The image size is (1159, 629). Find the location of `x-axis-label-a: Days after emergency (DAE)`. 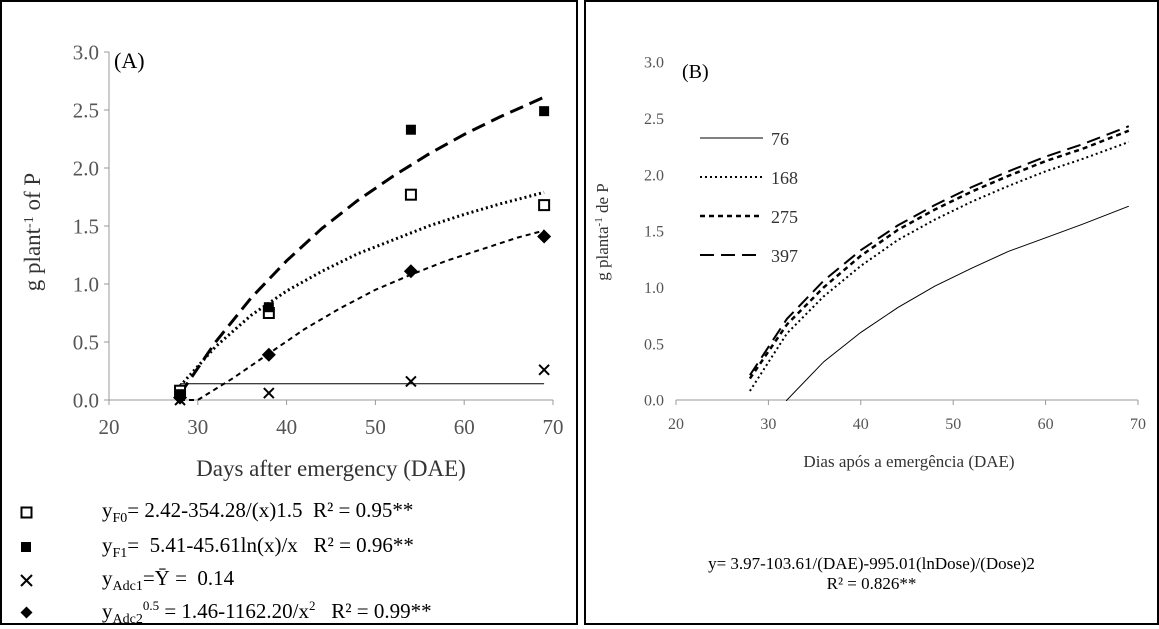

x-axis-label-a: Days after emergency (DAE) is located at coordinates (331, 468).